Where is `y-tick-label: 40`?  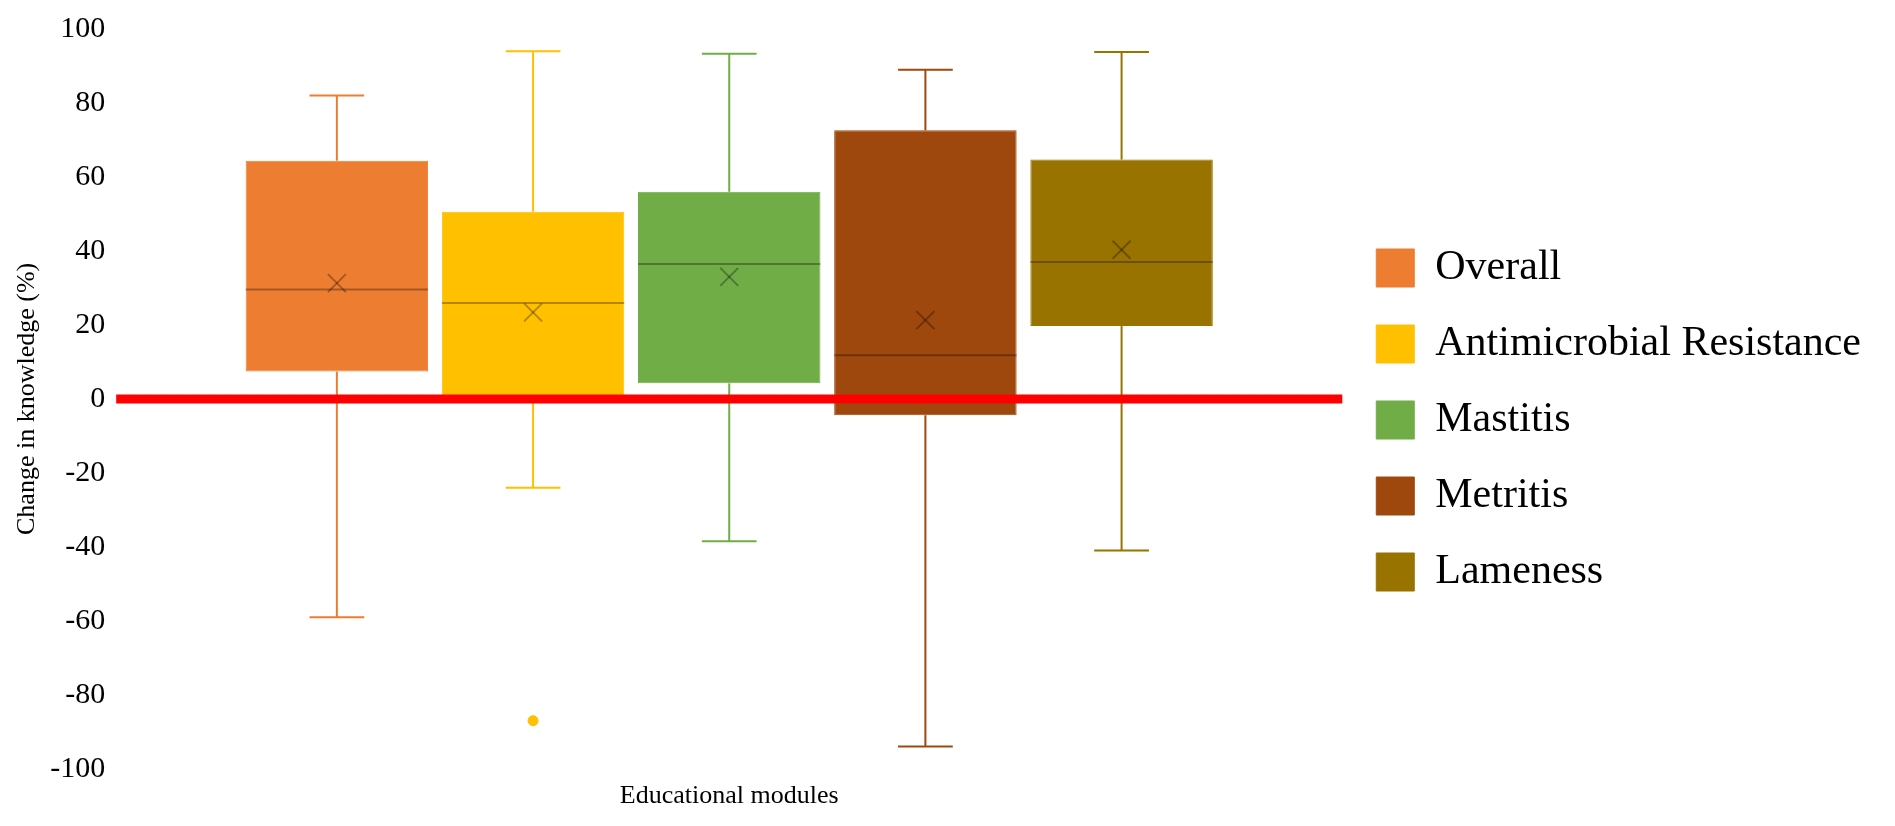
y-tick-label: 40 is located at coordinates (90, 248).